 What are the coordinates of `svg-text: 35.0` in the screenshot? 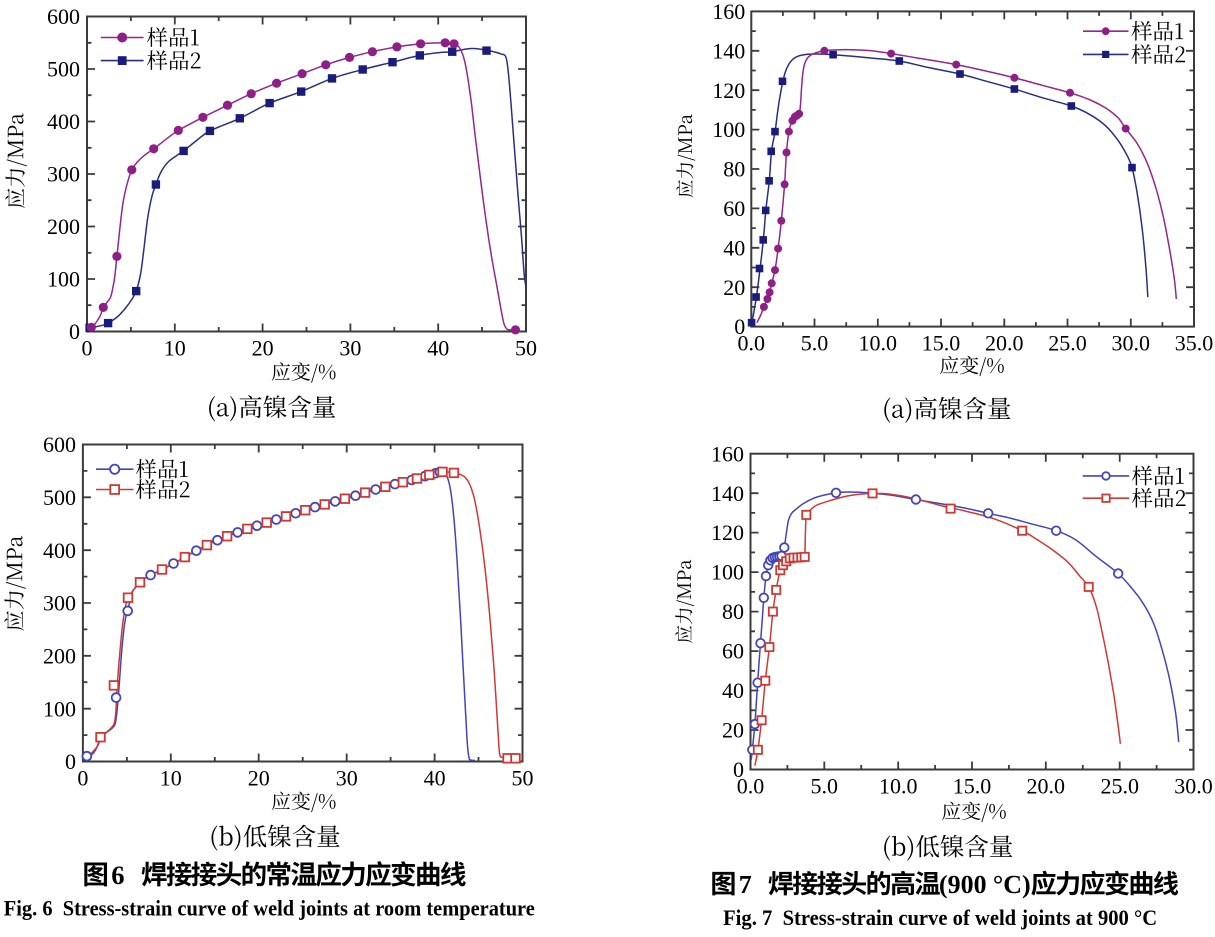 It's located at (1194, 343).